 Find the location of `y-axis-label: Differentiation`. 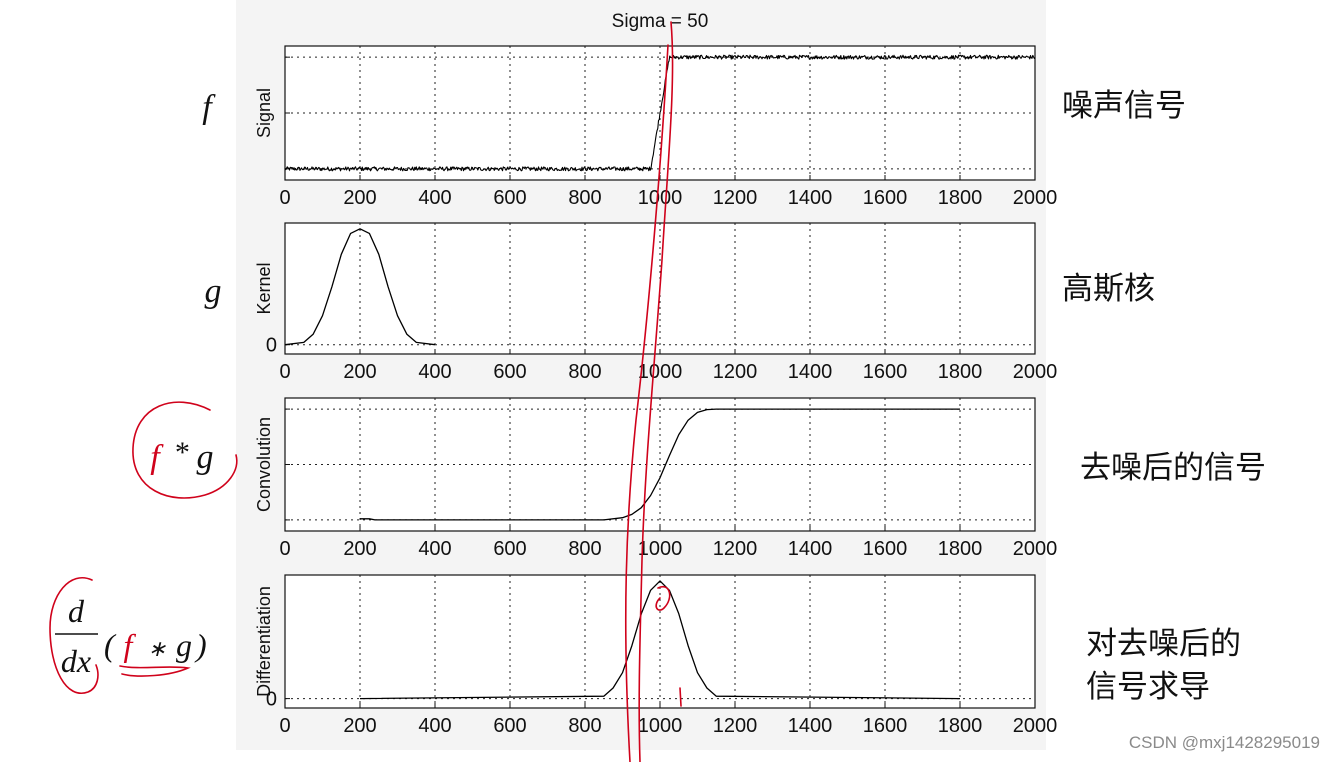

y-axis-label: Differentiation is located at coordinates (264, 641).